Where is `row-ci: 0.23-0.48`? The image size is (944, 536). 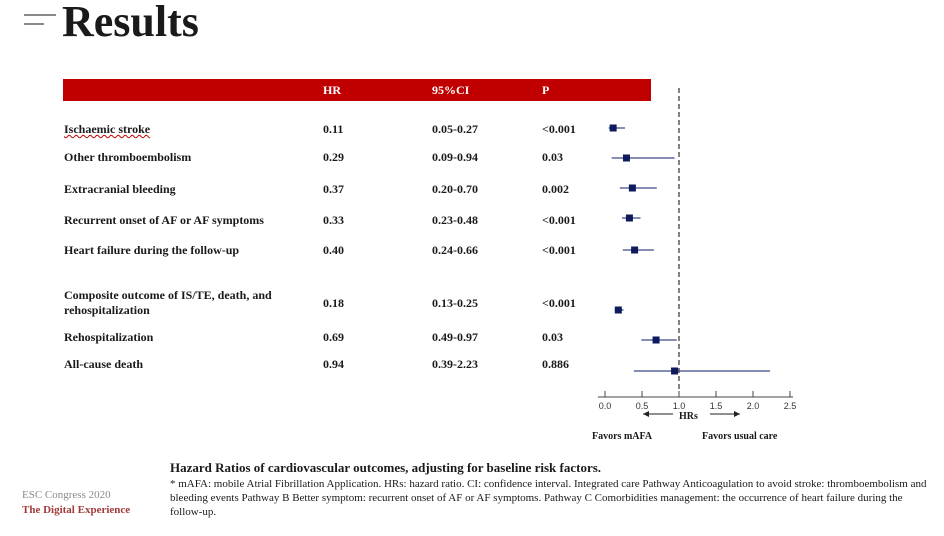
row-ci: 0.23-0.48 is located at coordinates (455, 220).